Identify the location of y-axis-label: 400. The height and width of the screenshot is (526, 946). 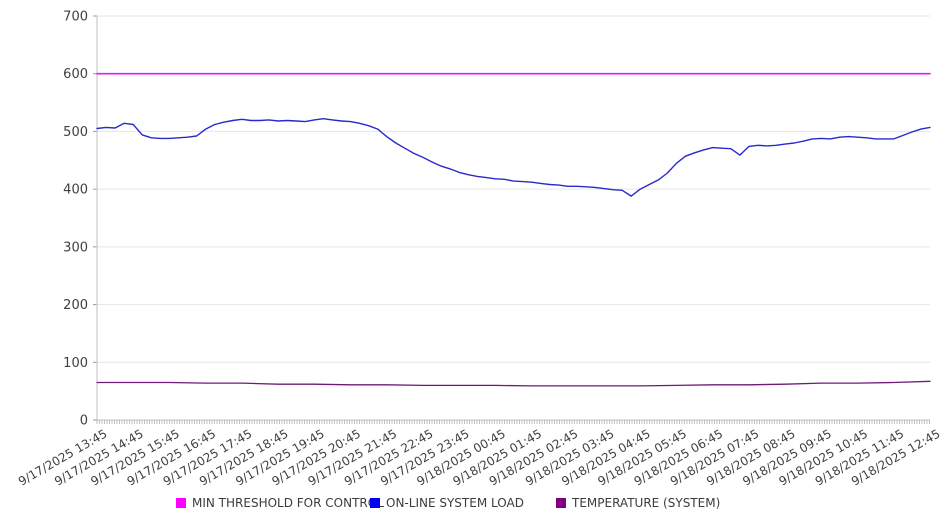
(75, 190).